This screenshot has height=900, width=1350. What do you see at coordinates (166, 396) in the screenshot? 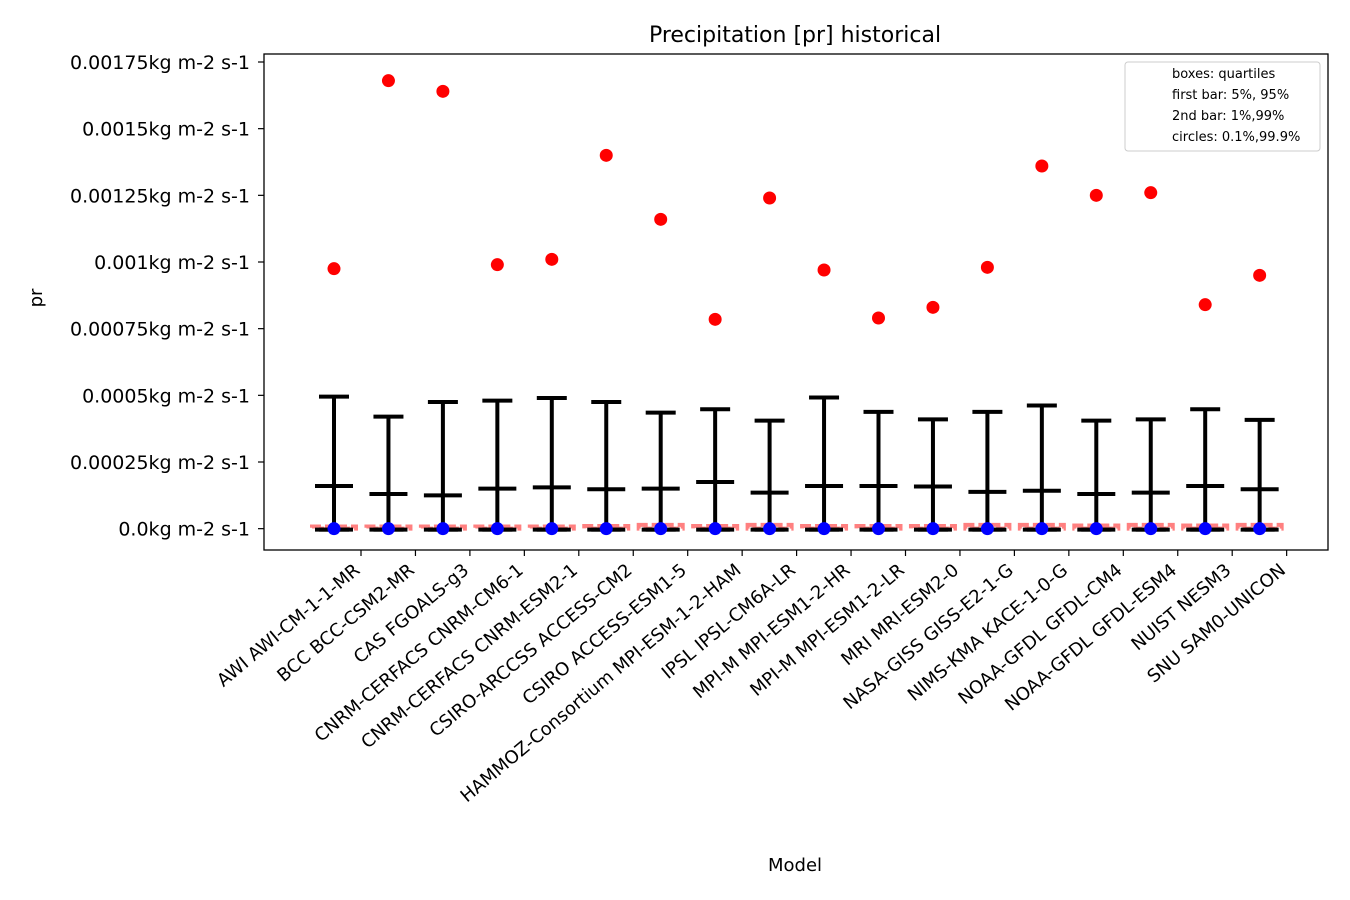
I see `y-tick-label: 0.0005kg m-2 s-1` at bounding box center [166, 396].